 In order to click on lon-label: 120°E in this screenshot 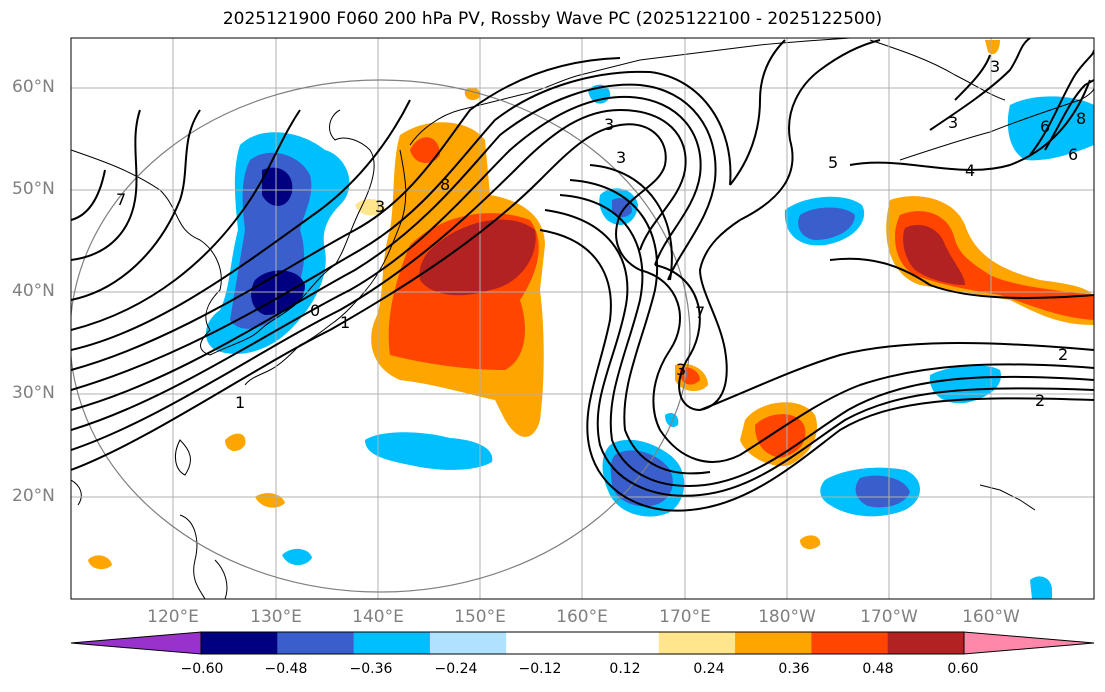, I will do `click(173, 617)`.